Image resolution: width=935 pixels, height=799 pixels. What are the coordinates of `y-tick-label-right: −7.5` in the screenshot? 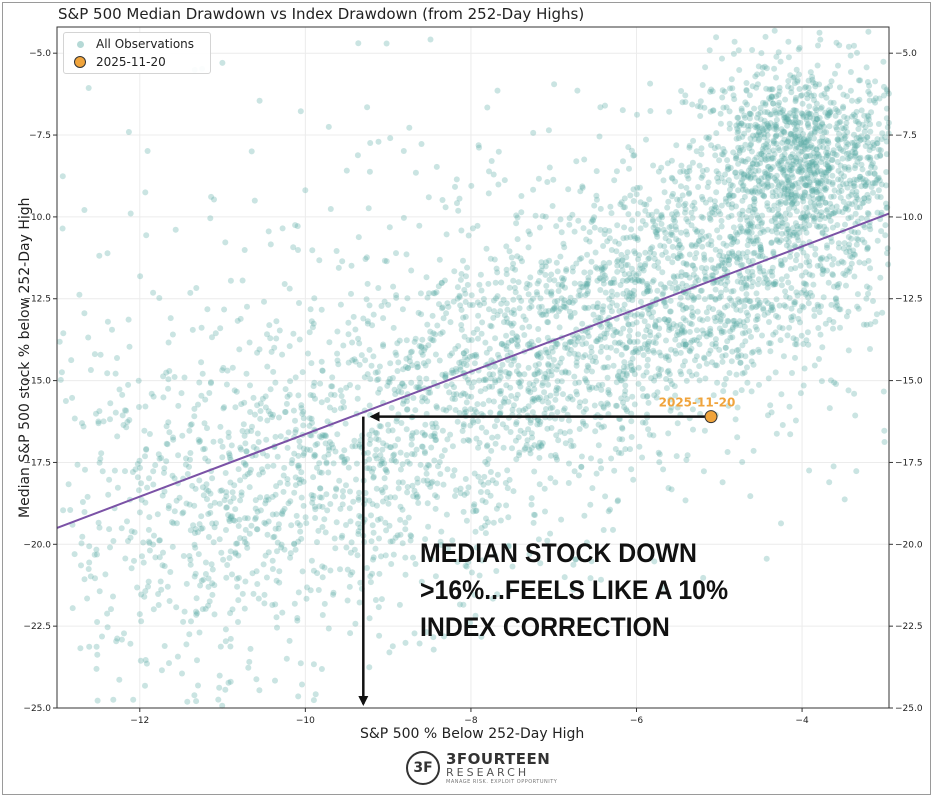 It's located at (906, 136).